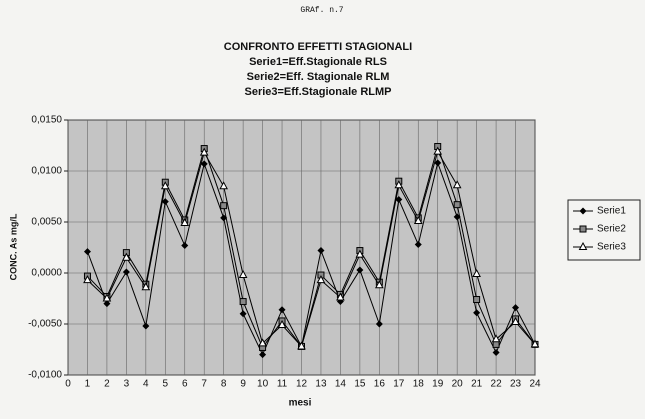 Image resolution: width=645 pixels, height=419 pixels. Describe the element at coordinates (263, 384) in the screenshot. I see `x-tick-label: 10` at that location.